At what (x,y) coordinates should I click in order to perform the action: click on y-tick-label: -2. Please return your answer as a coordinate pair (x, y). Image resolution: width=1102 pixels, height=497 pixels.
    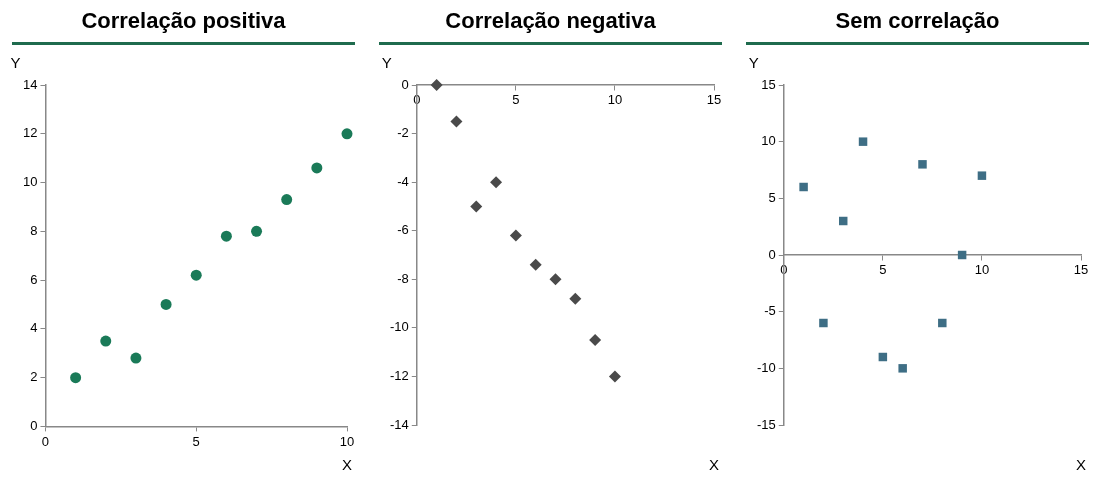
    Looking at the image, I should click on (403, 133).